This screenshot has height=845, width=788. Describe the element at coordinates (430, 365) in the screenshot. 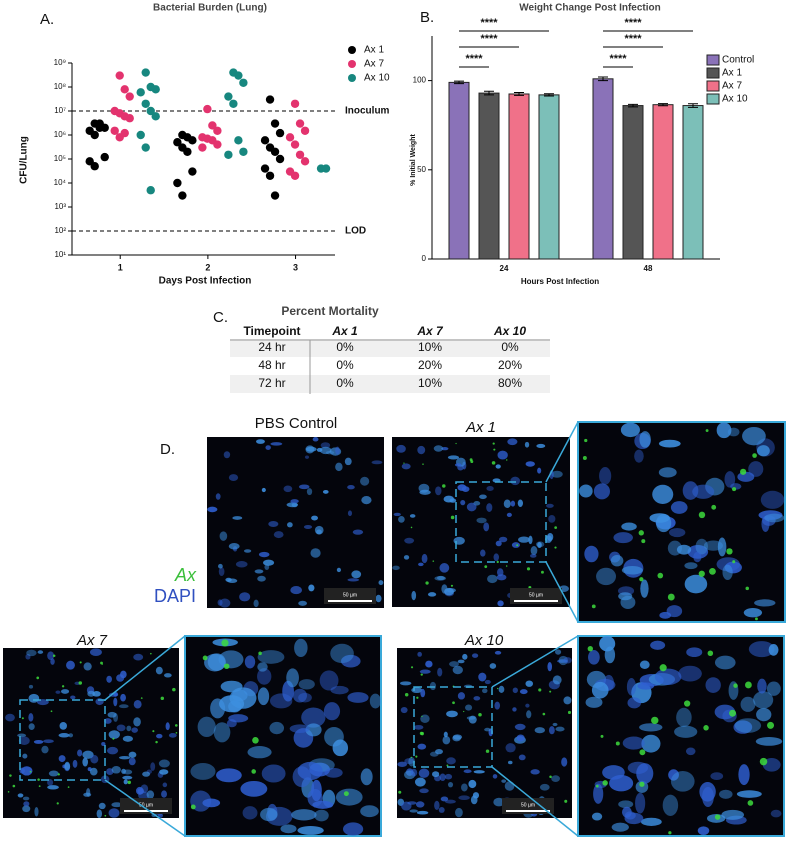

I see `table-cell: 20%` at that location.